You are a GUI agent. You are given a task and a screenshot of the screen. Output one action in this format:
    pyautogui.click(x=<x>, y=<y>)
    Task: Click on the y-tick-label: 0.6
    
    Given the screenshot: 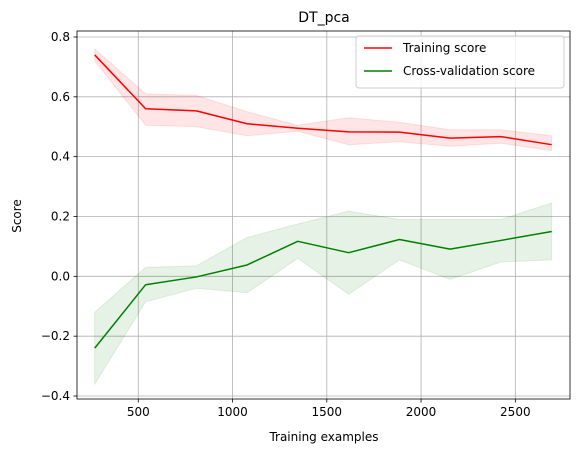 What is the action you would take?
    pyautogui.click(x=60, y=97)
    